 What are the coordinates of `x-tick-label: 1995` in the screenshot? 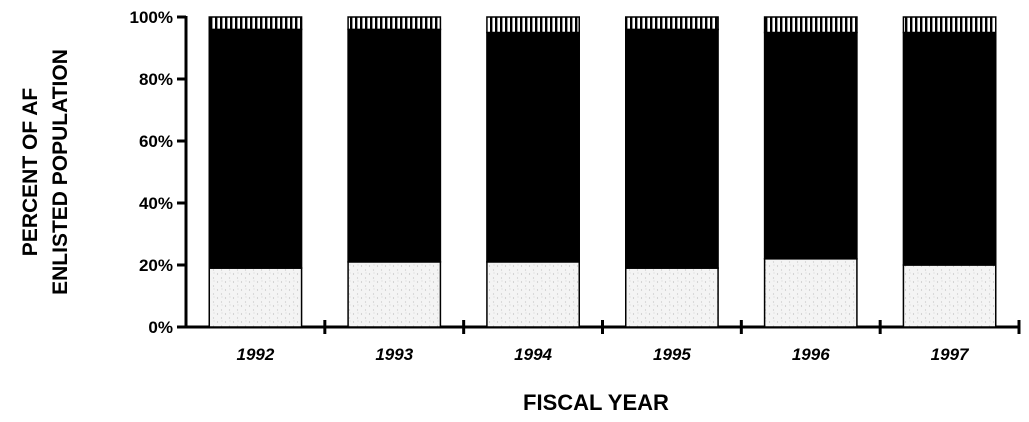 It's located at (672, 354).